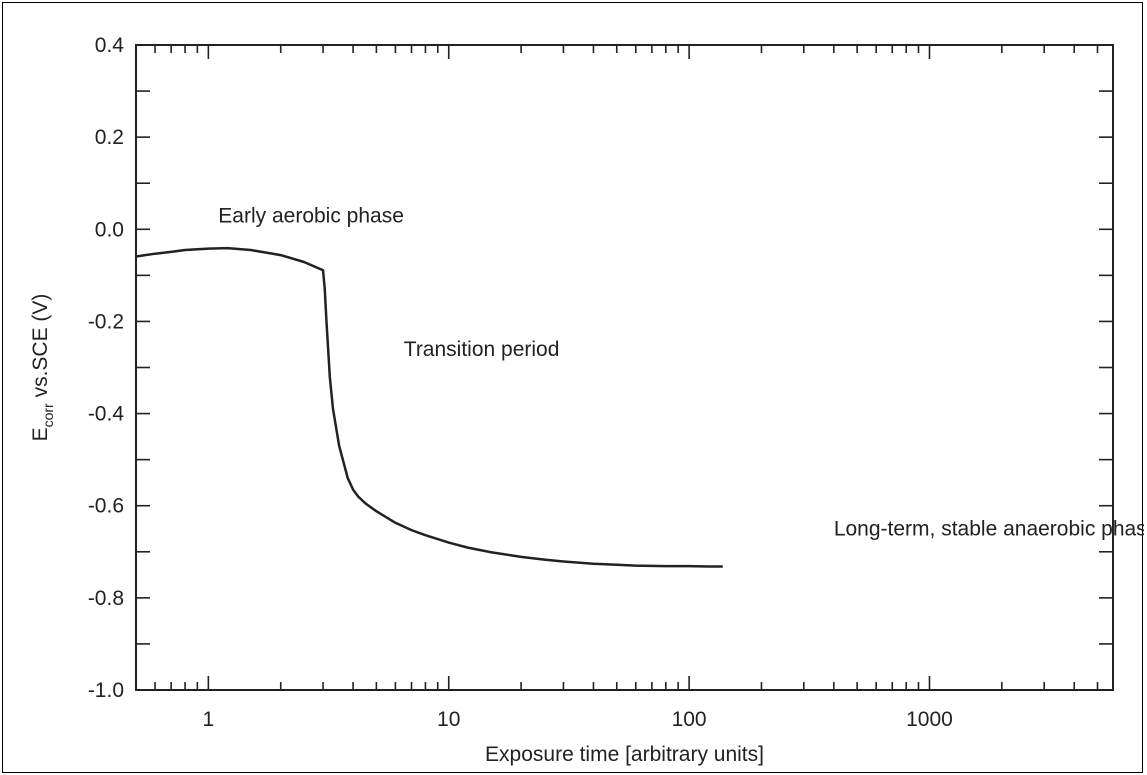  What do you see at coordinates (106, 598) in the screenshot?
I see `y-tick-label: -0.8` at bounding box center [106, 598].